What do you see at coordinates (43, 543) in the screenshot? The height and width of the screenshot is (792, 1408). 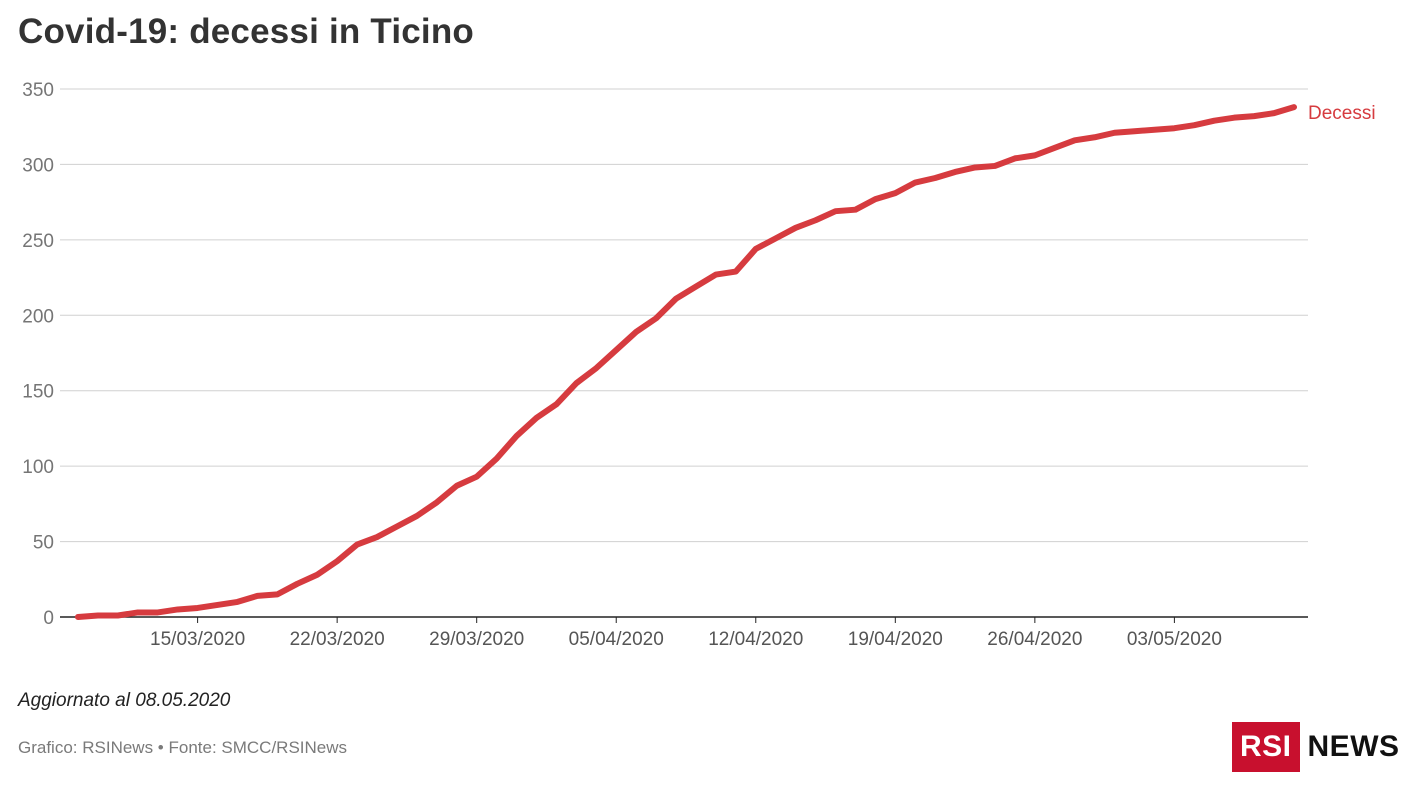 I see `y-tick-label: 50` at bounding box center [43, 543].